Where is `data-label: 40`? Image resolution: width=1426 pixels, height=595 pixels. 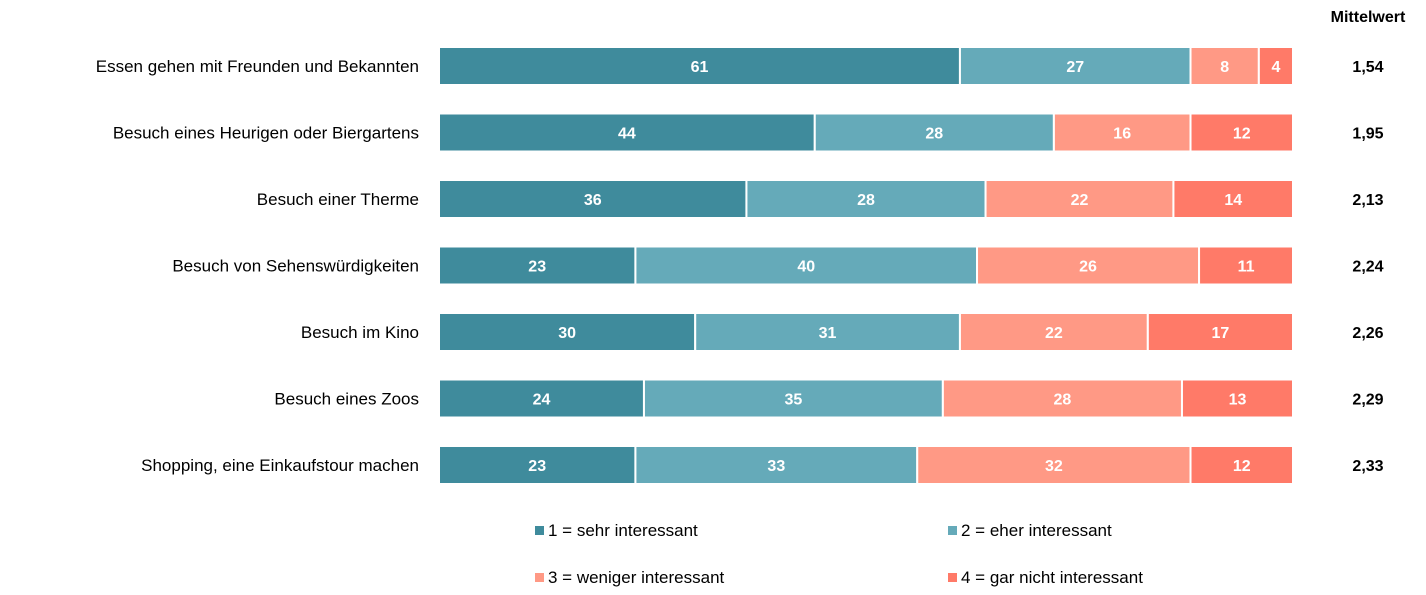 data-label: 40 is located at coordinates (806, 267).